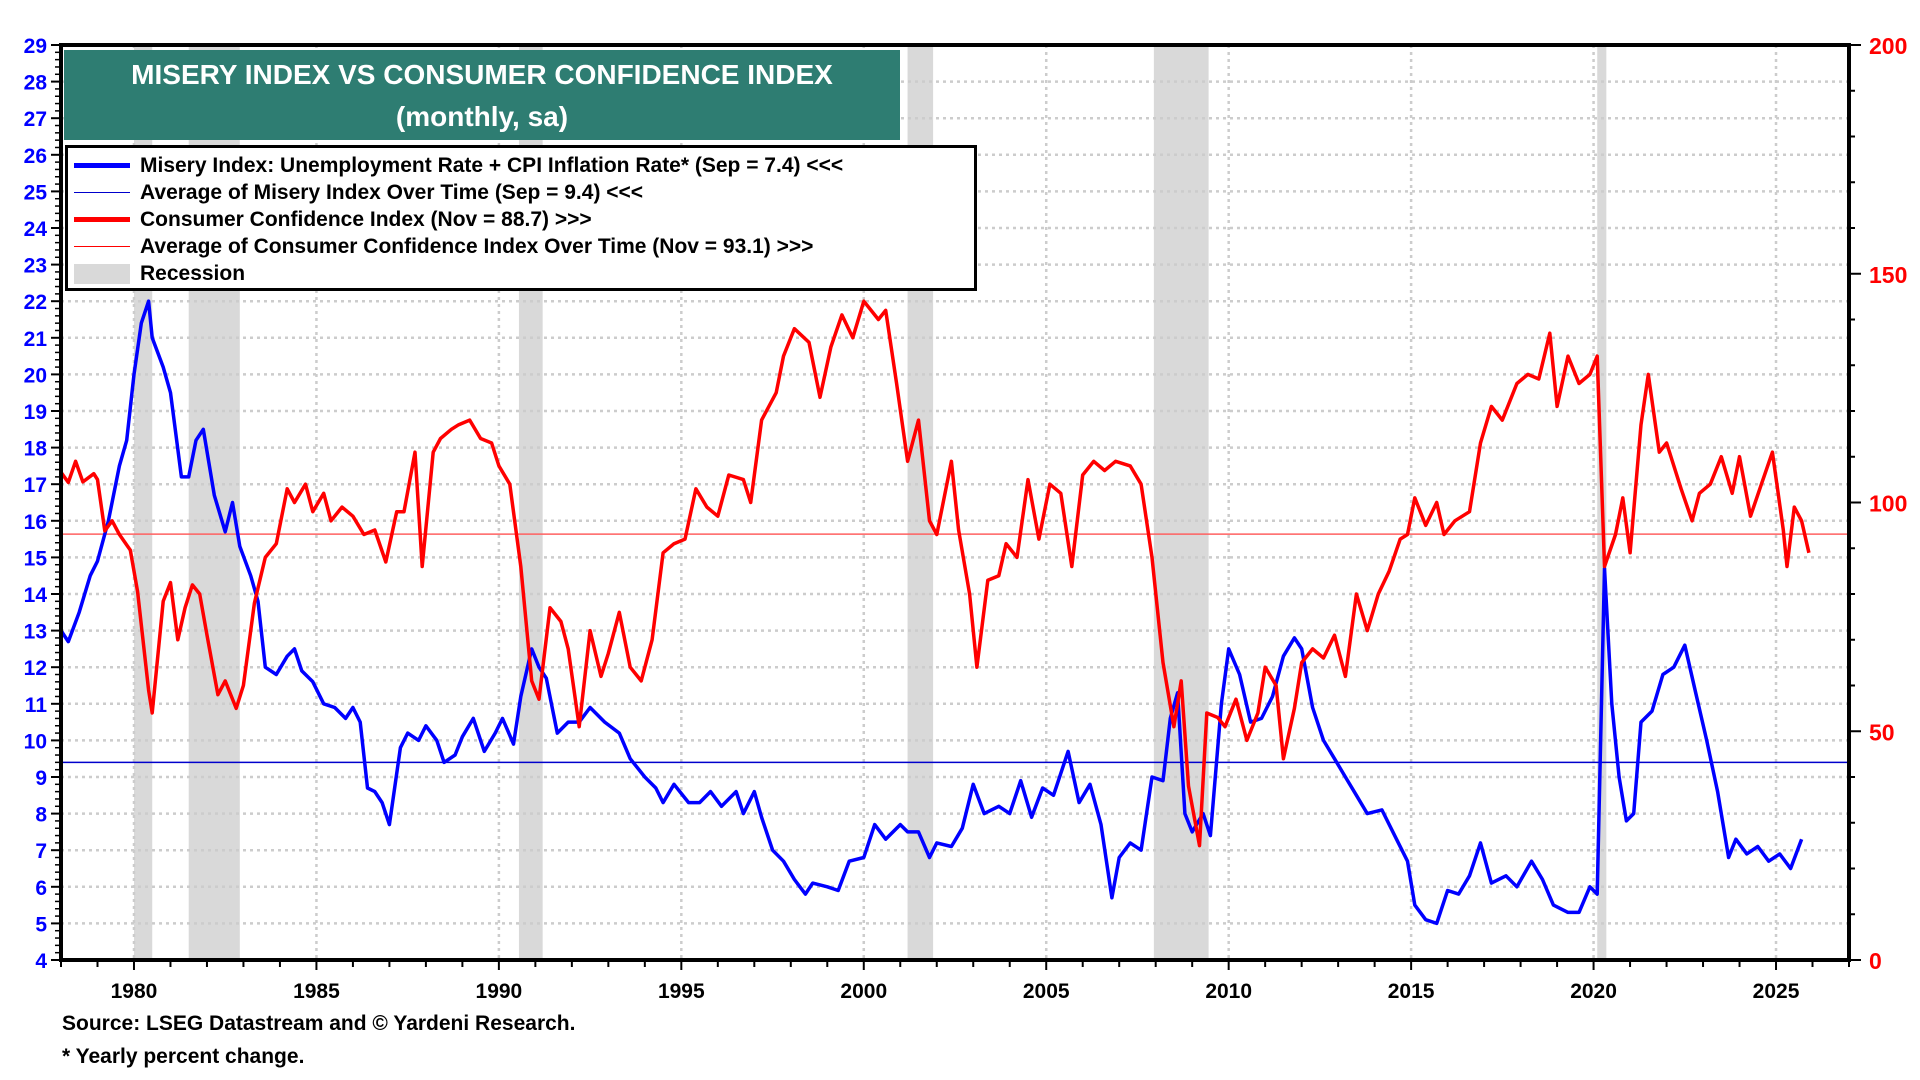 Image resolution: width=1920 pixels, height=1080 pixels. What do you see at coordinates (41, 924) in the screenshot?
I see `left-tick-label: 5` at bounding box center [41, 924].